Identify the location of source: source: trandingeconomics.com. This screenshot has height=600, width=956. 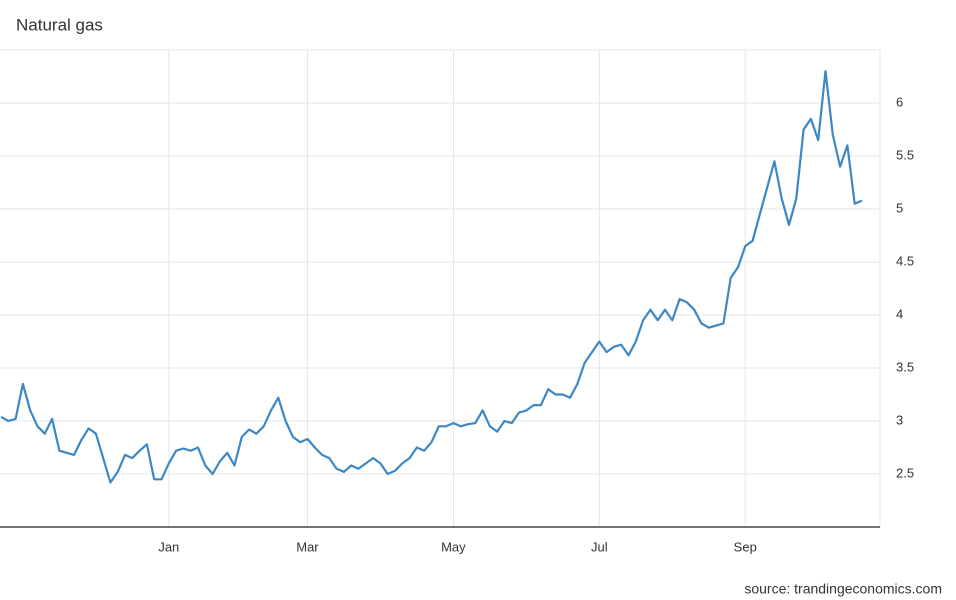
(843, 589).